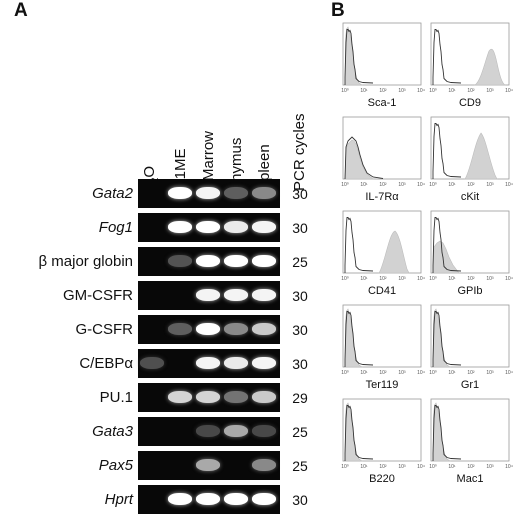  I want to click on pcr-cycle-value: 29, so click(300, 398).